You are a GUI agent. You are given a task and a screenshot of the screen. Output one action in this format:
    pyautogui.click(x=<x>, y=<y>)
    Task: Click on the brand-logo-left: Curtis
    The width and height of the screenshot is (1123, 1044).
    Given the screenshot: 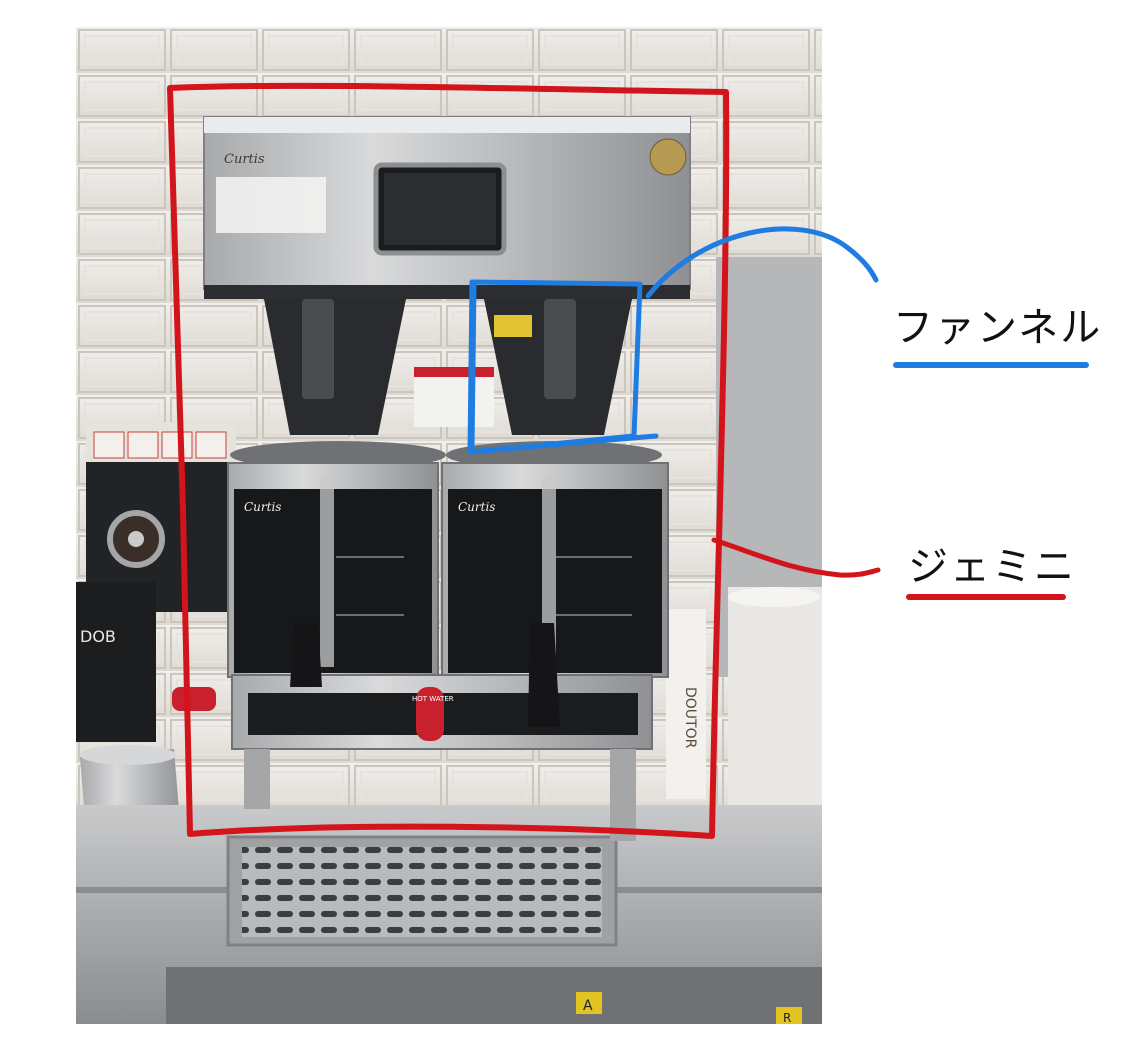 What is the action you would take?
    pyautogui.click(x=262, y=507)
    